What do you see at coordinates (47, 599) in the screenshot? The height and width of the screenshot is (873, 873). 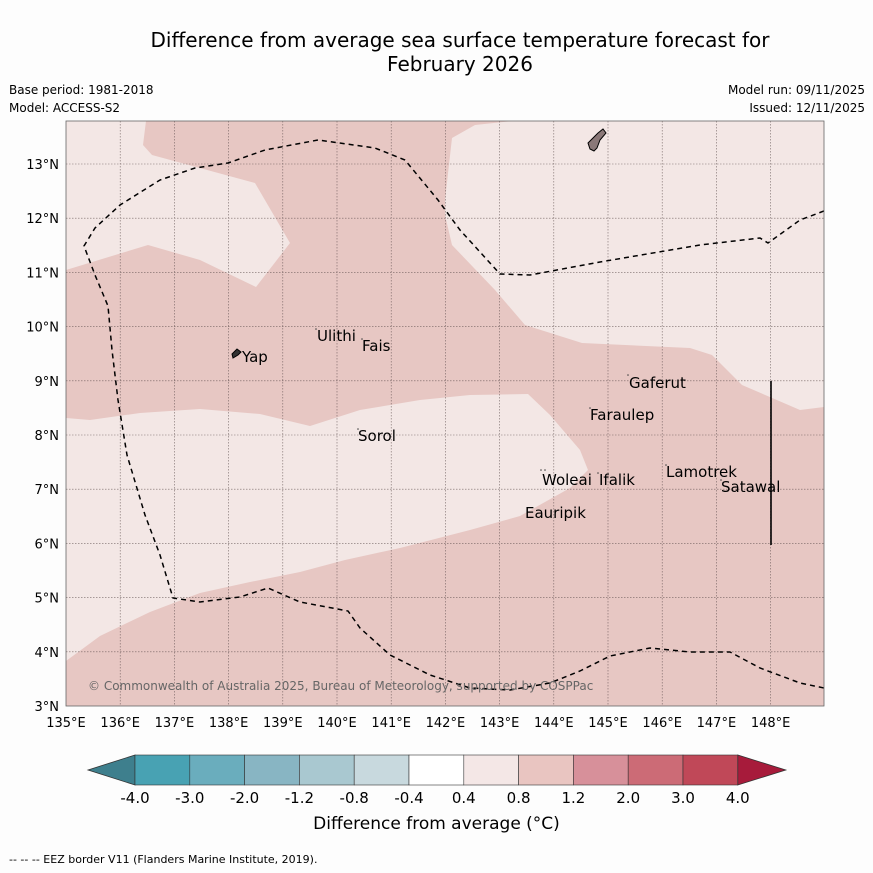 I see `lat-tick-label: 5°N` at bounding box center [47, 599].